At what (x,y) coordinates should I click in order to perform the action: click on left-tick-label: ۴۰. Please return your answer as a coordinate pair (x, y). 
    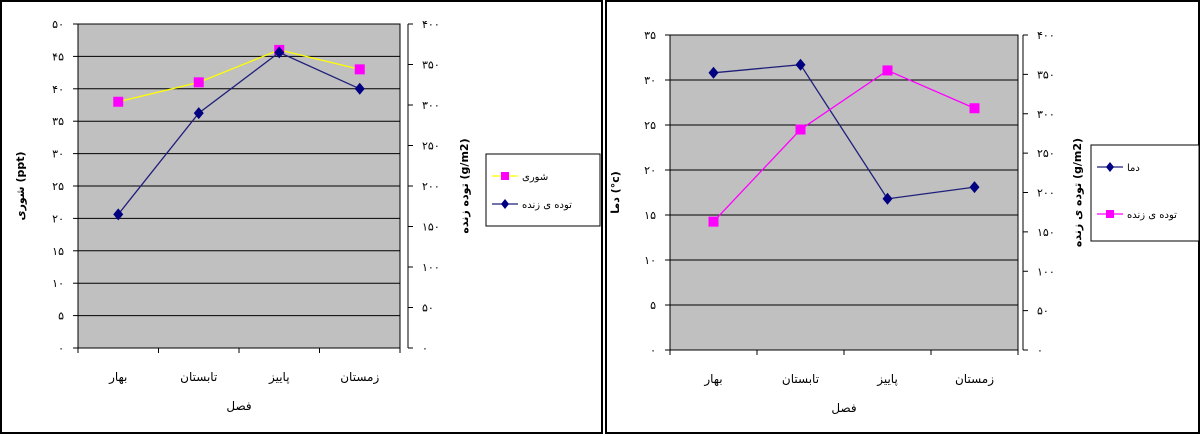
    Looking at the image, I should click on (58, 89).